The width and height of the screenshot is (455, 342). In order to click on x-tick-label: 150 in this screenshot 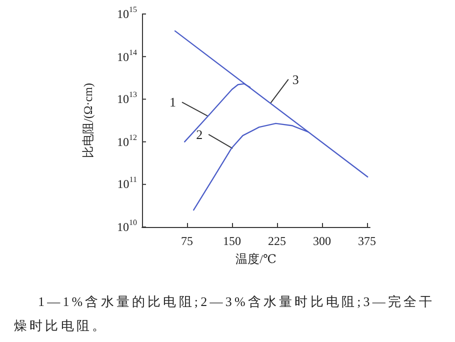, I will do `click(232, 241)`.